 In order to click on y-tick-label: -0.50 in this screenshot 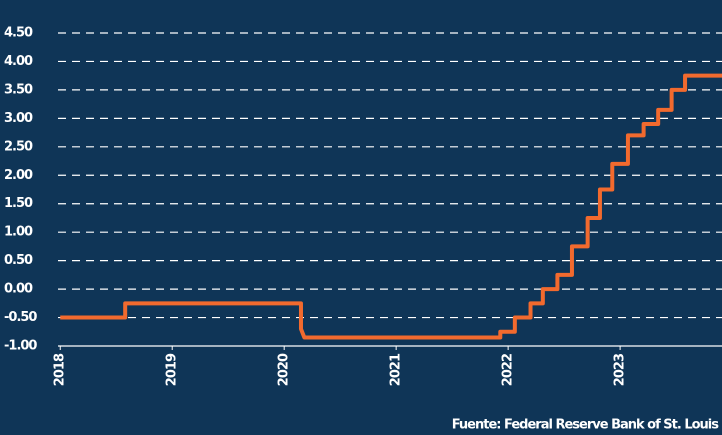, I will do `click(20, 317)`.